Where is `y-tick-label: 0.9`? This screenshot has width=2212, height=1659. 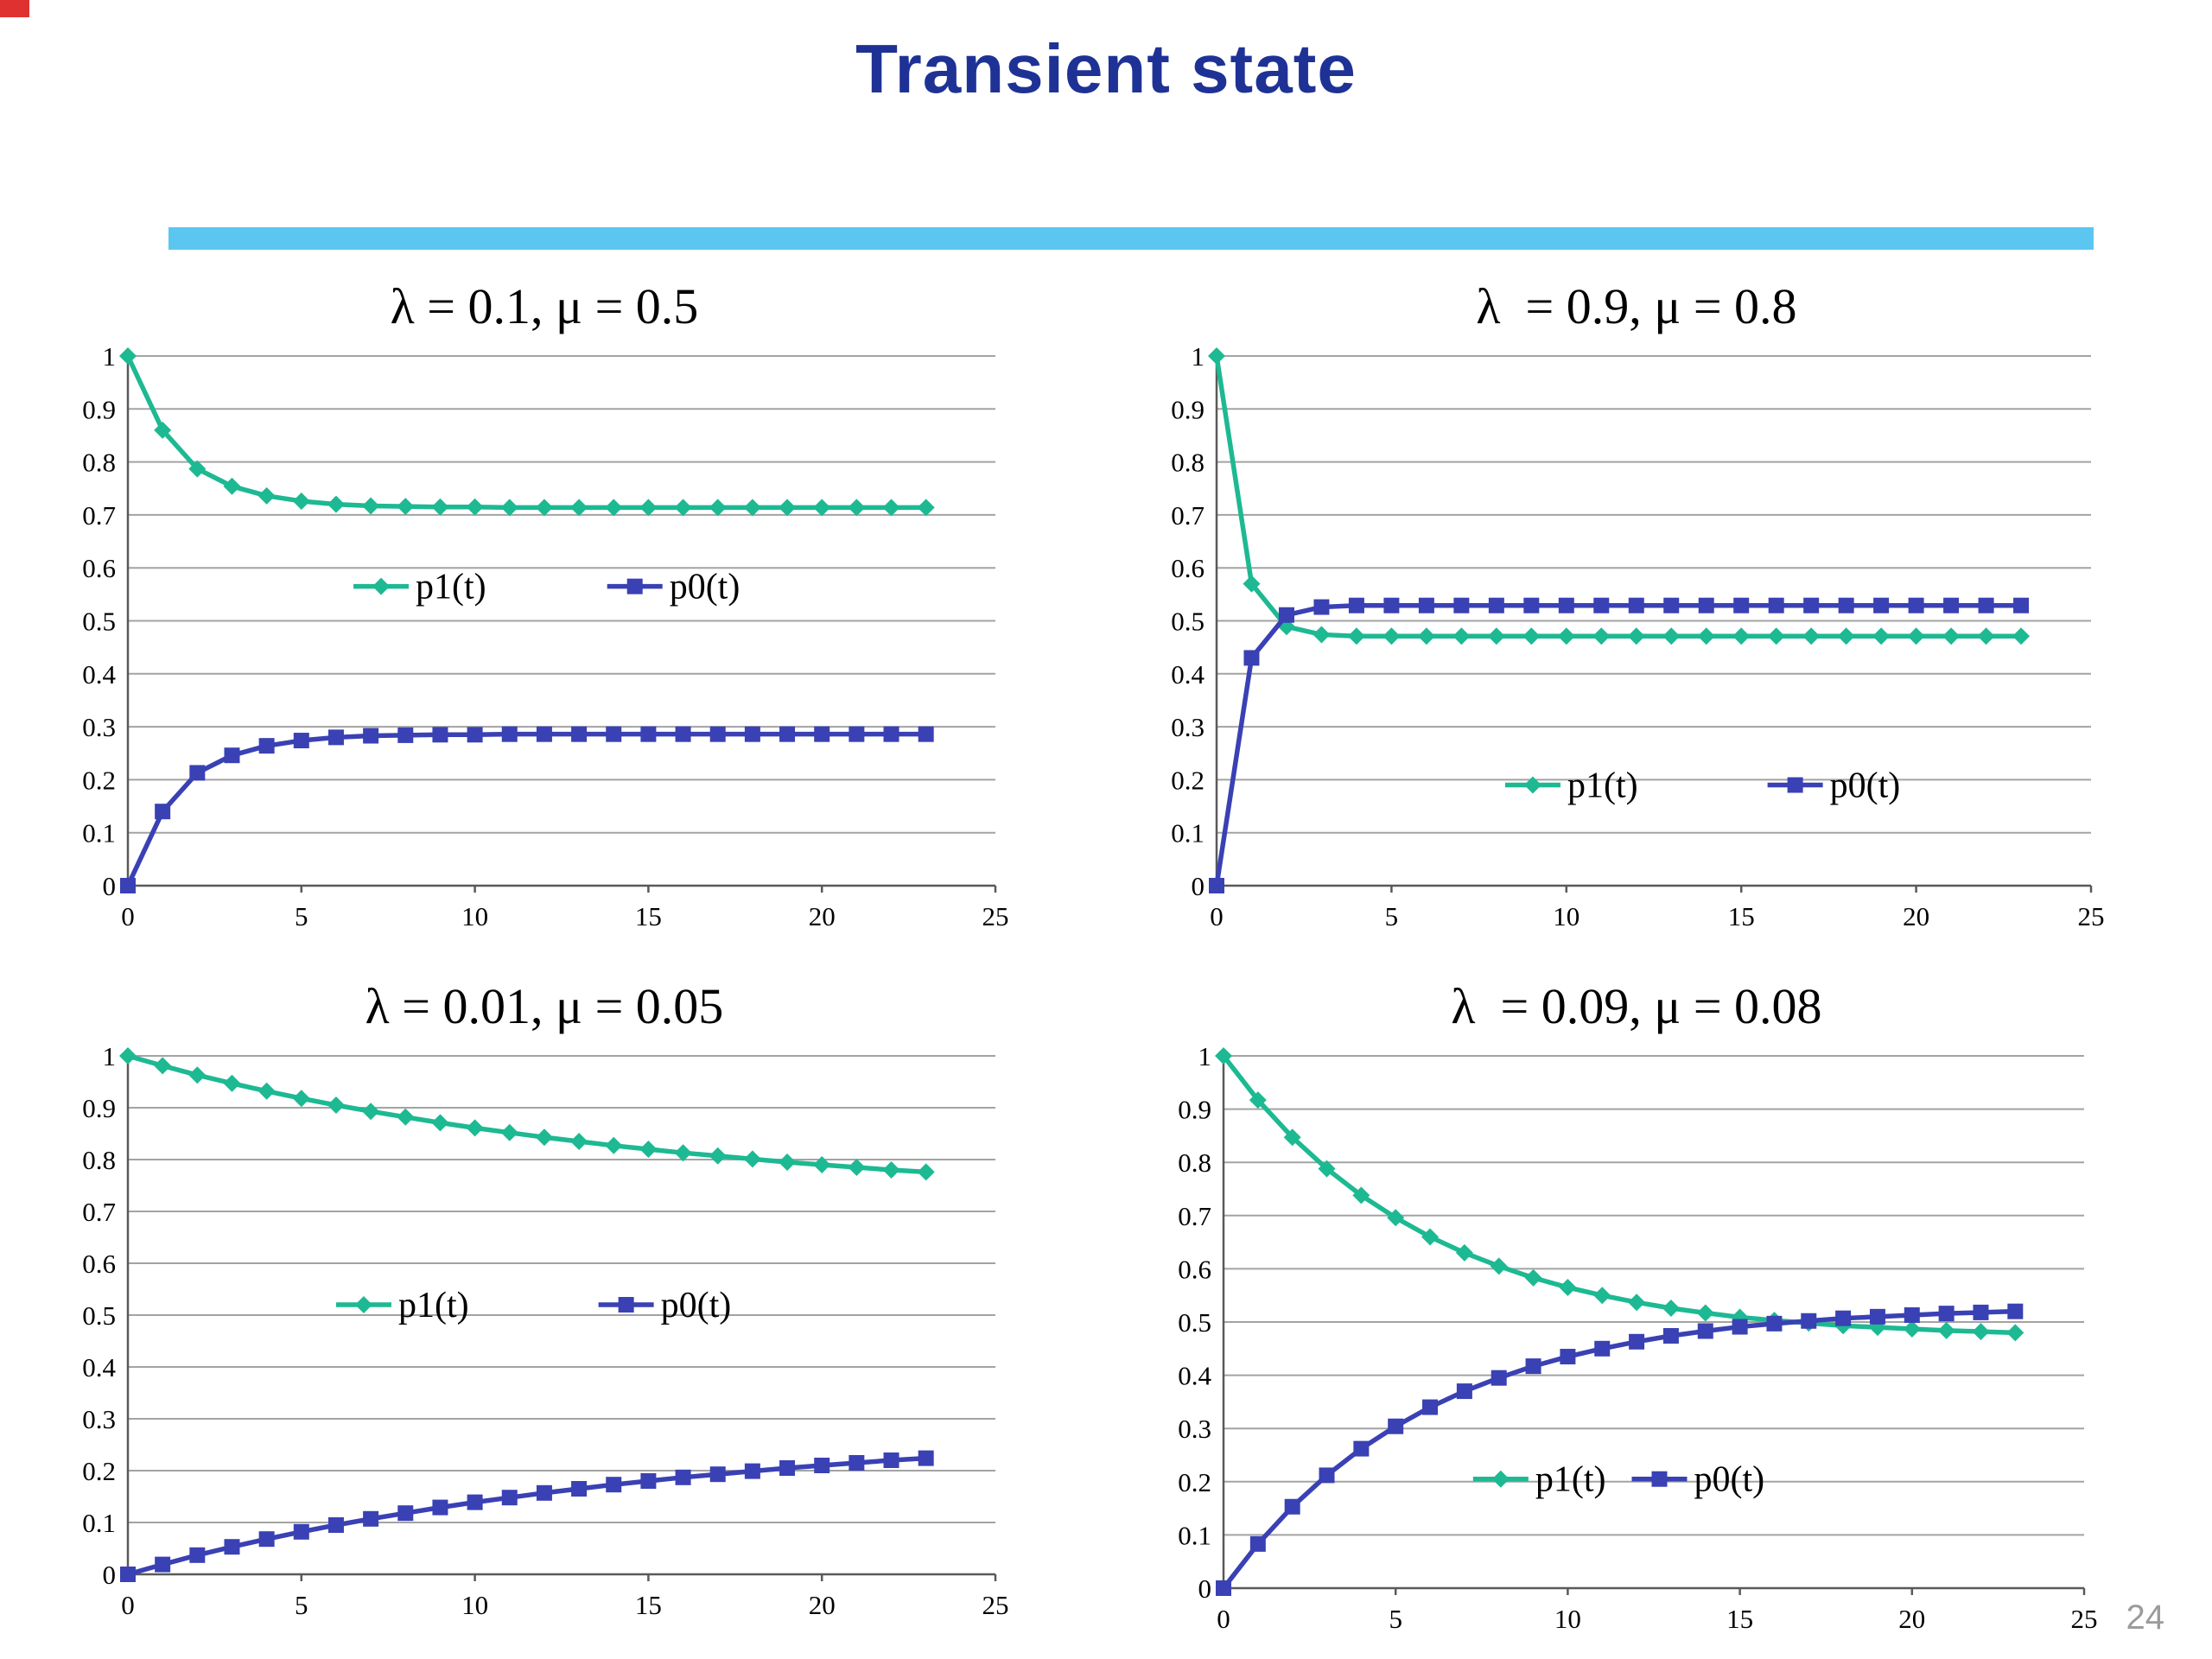 y-tick-label: 0.9 is located at coordinates (99, 409).